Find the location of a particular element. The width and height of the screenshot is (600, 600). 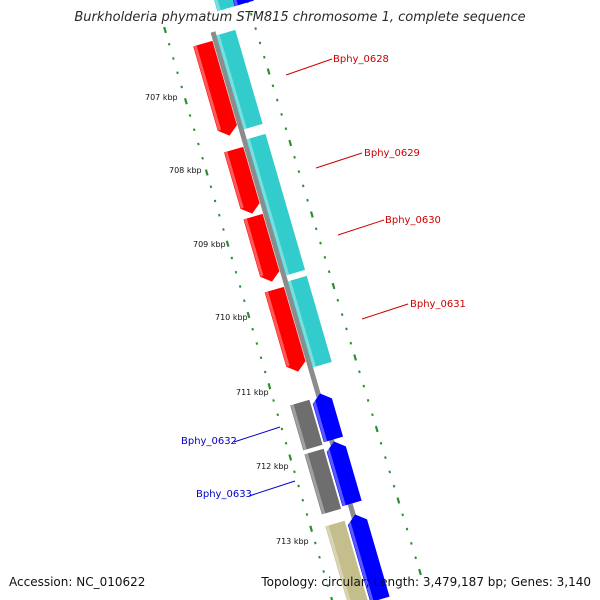

gene-label-bphy-0632: Bphy_0632 is located at coordinates (209, 441).